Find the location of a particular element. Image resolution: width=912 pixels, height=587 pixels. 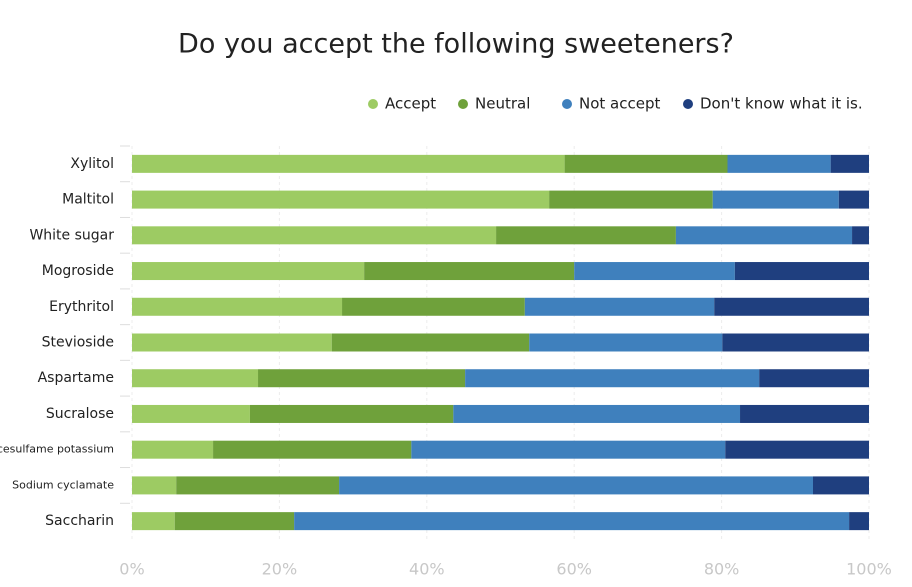

x-tick-label: 0% is located at coordinates (131, 569).